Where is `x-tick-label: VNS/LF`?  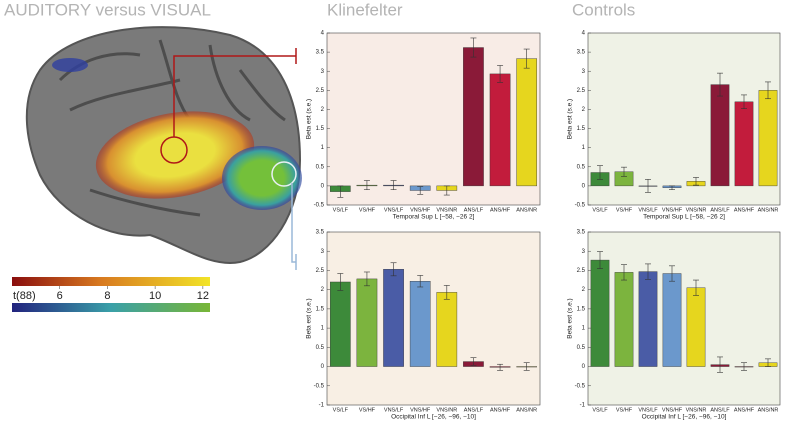
x-tick-label: VNS/LF is located at coordinates (394, 410).